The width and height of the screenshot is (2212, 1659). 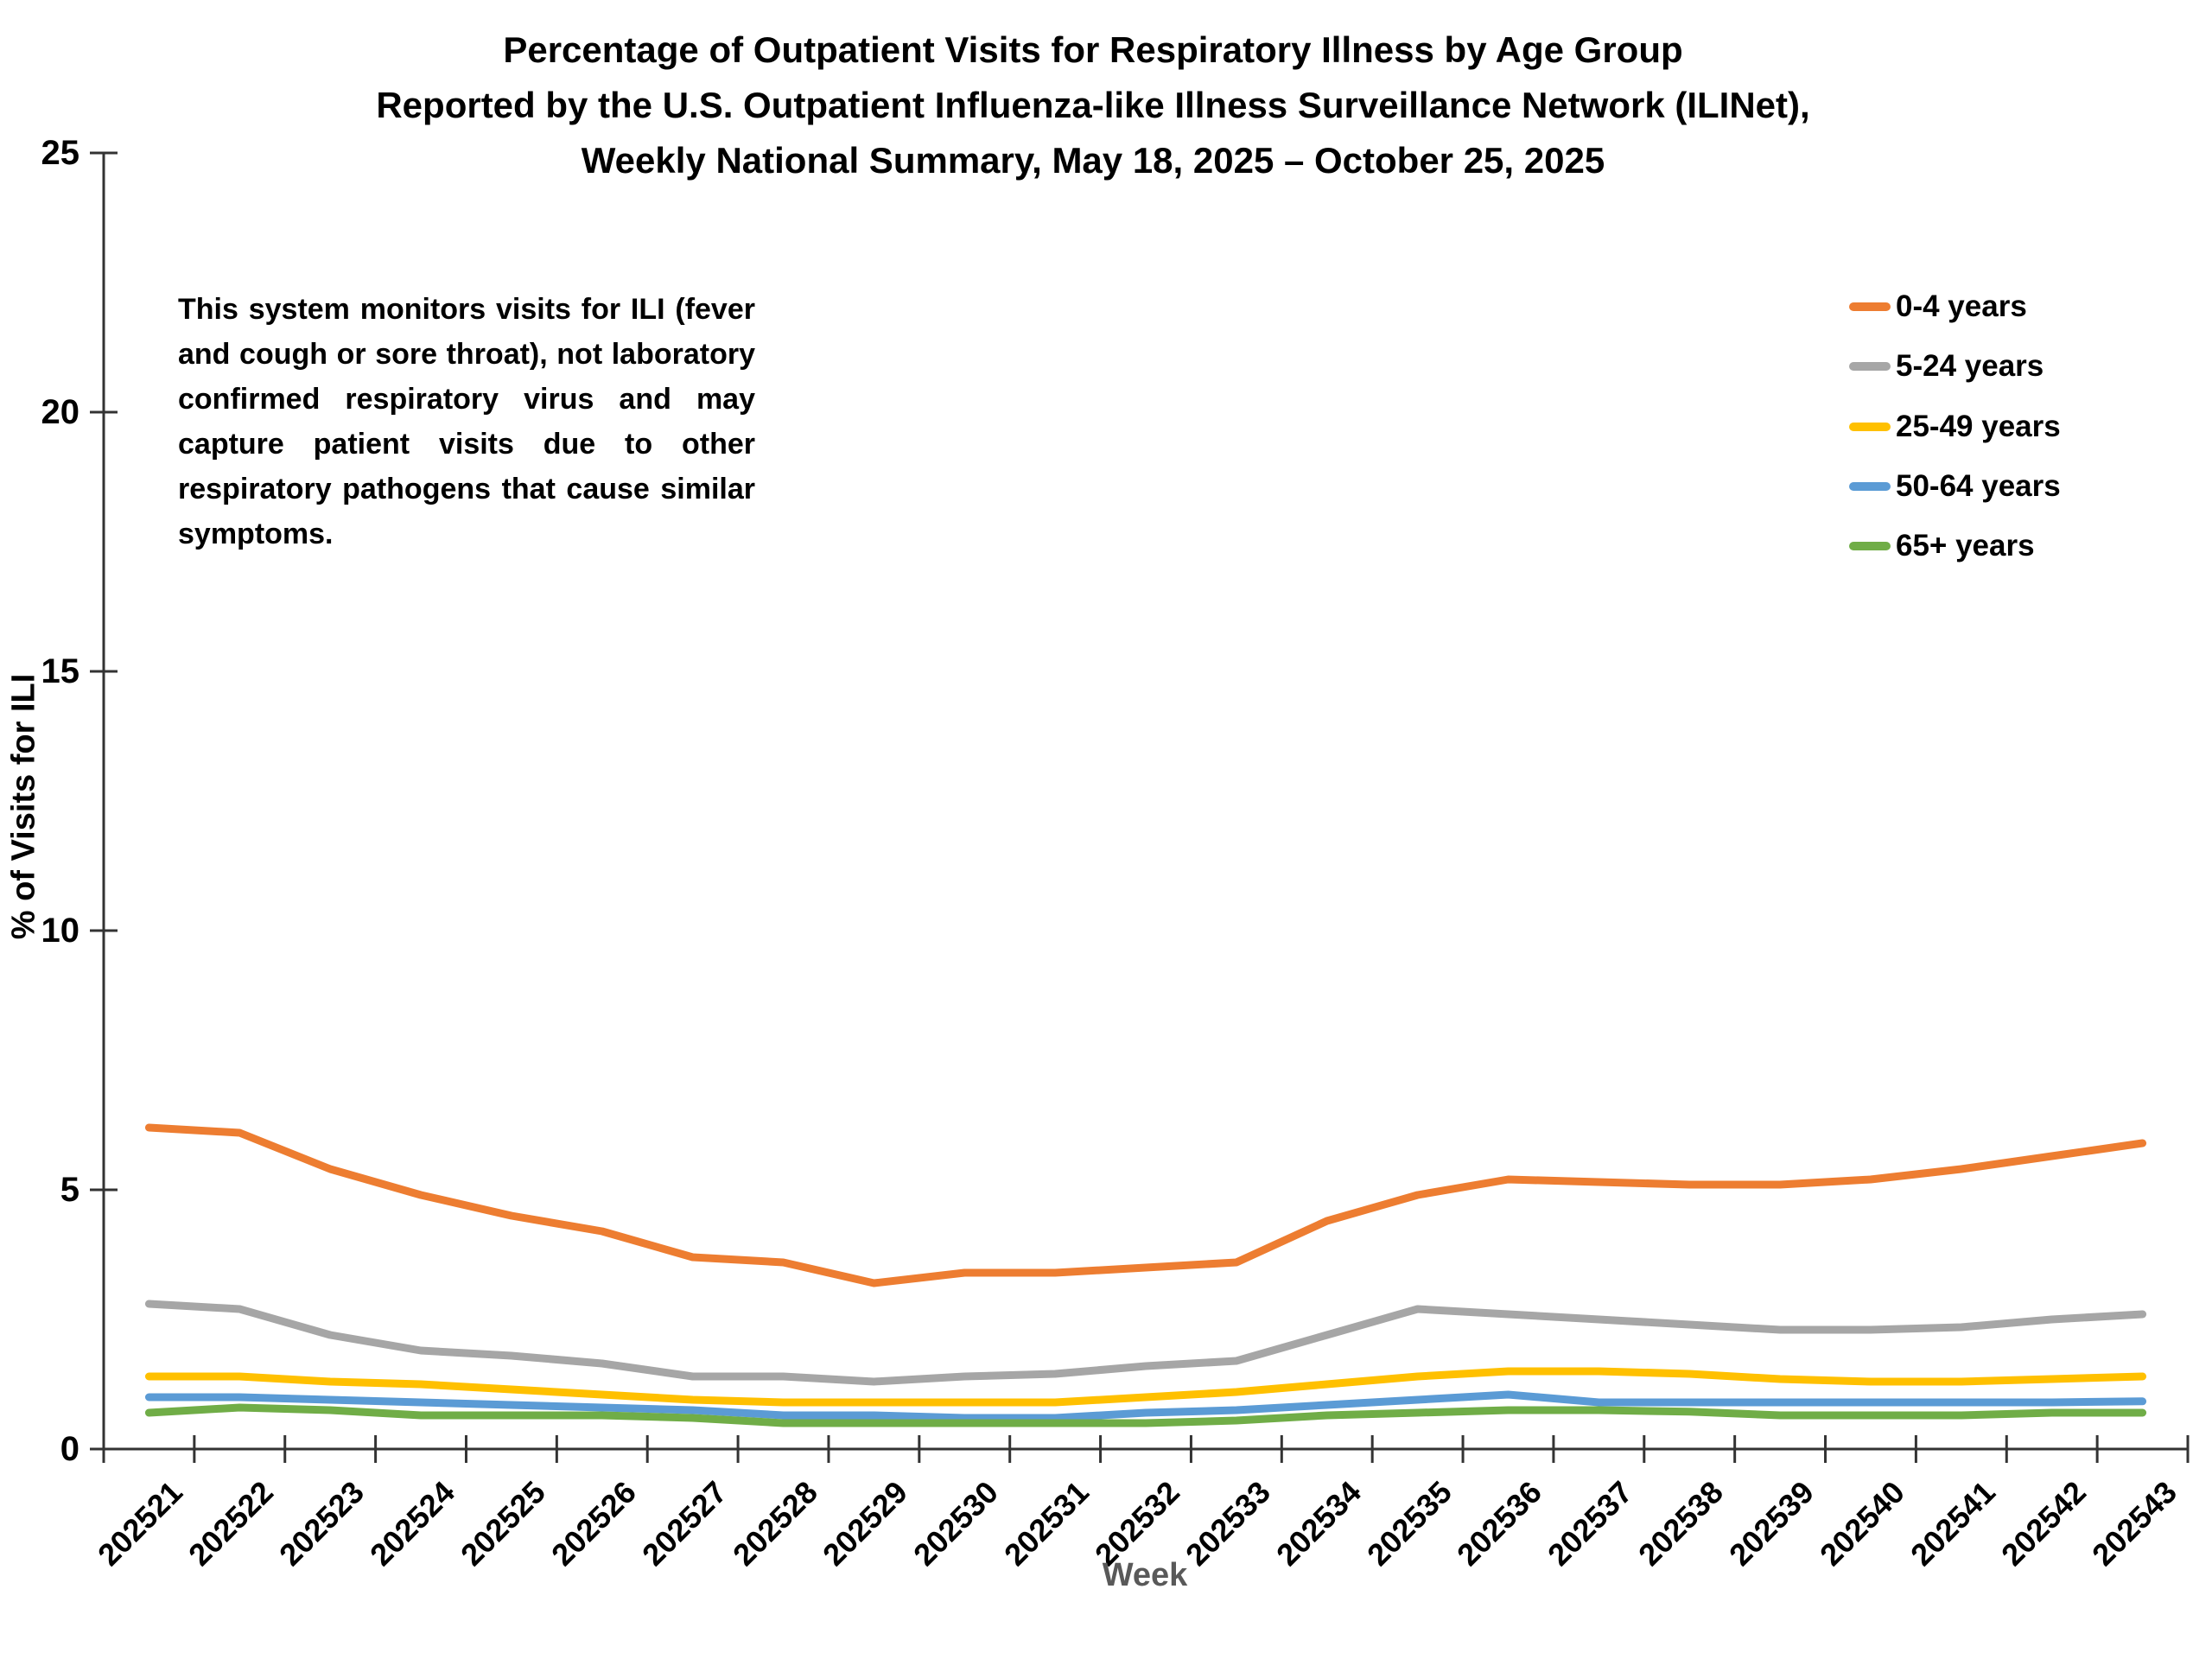 What do you see at coordinates (1145, 1575) in the screenshot?
I see `x-axis-title: Week` at bounding box center [1145, 1575].